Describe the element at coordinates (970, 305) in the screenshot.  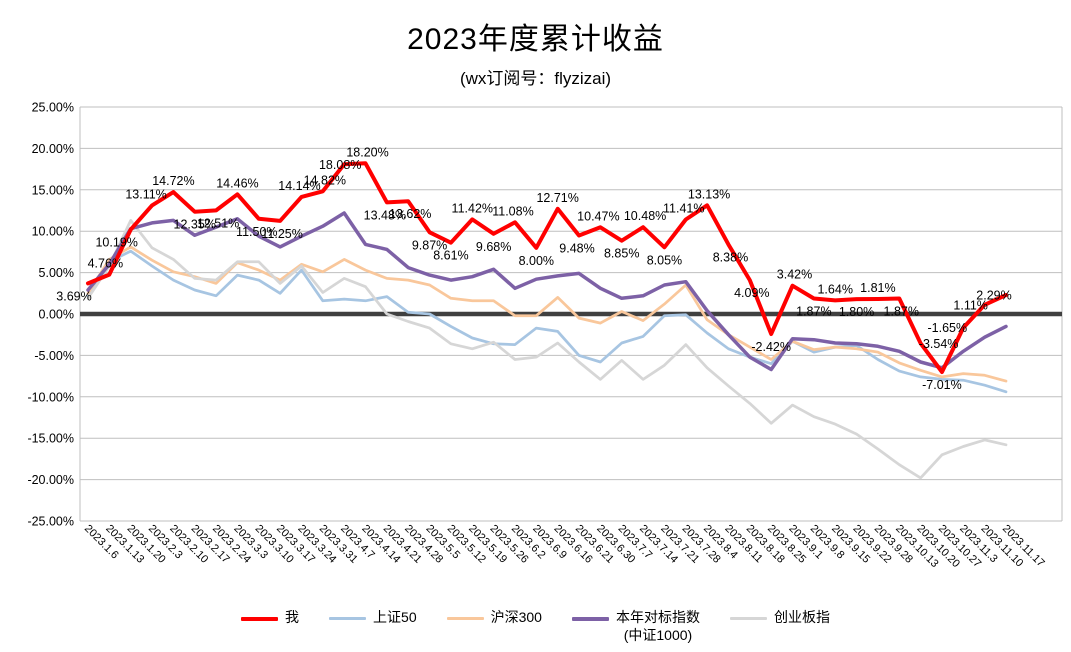
I see `data-label: 1.11%` at that location.